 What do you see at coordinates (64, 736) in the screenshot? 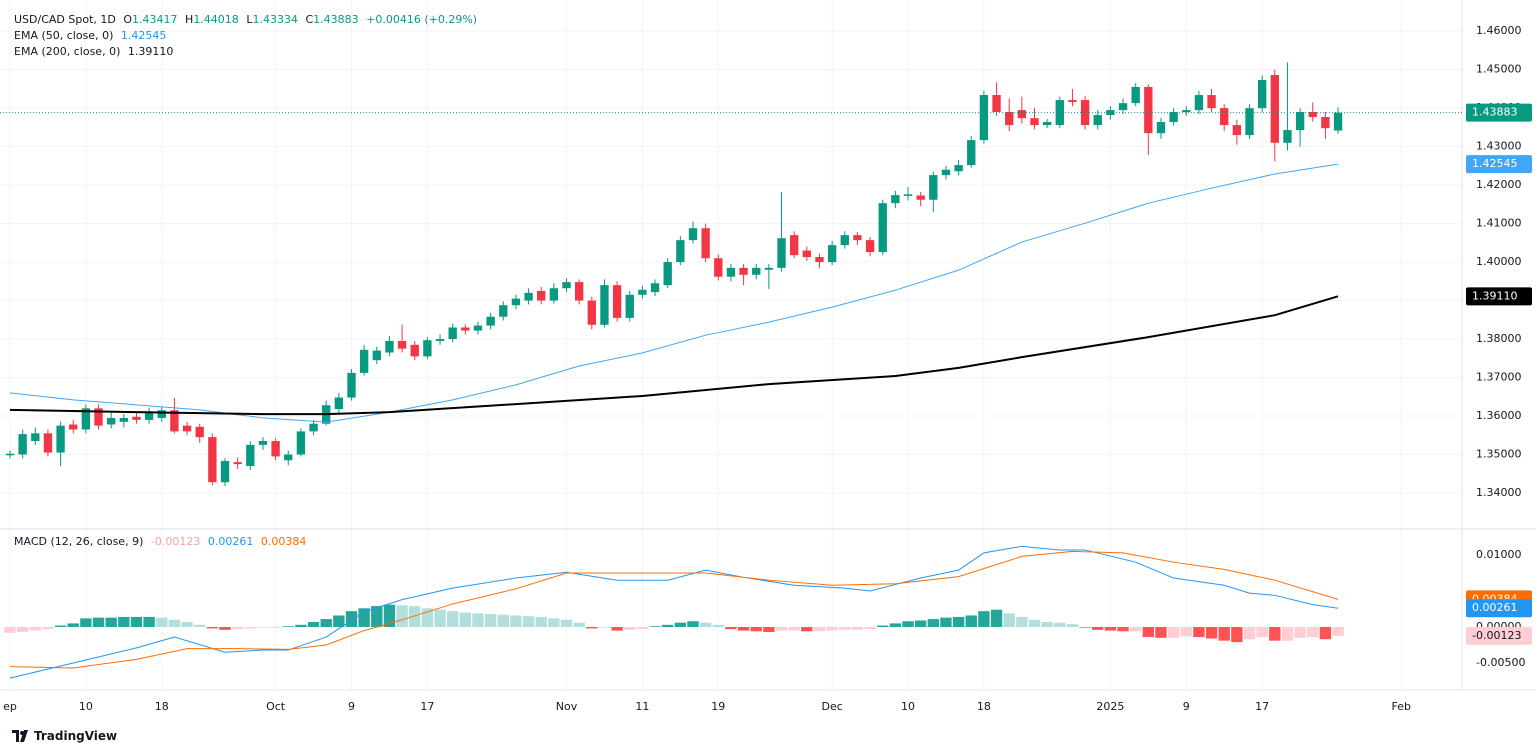
I see `brand: TradingView` at bounding box center [64, 736].